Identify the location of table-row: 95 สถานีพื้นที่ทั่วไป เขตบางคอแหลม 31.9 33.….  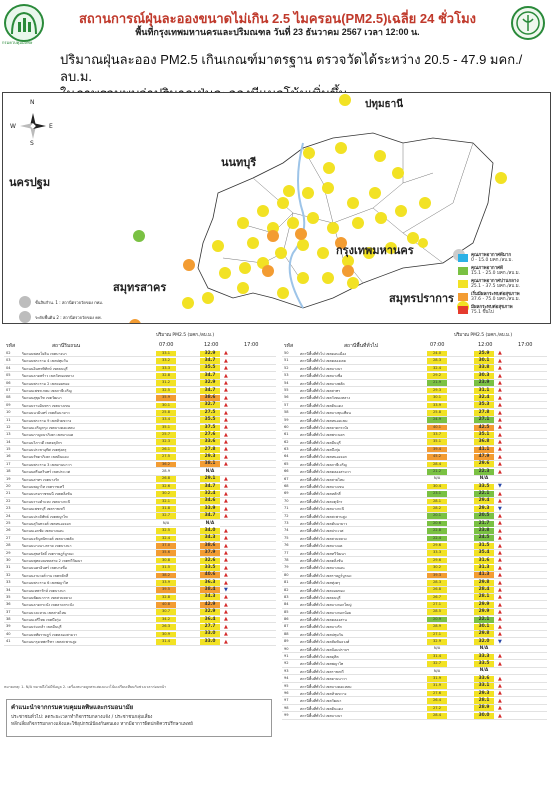
(414, 686).